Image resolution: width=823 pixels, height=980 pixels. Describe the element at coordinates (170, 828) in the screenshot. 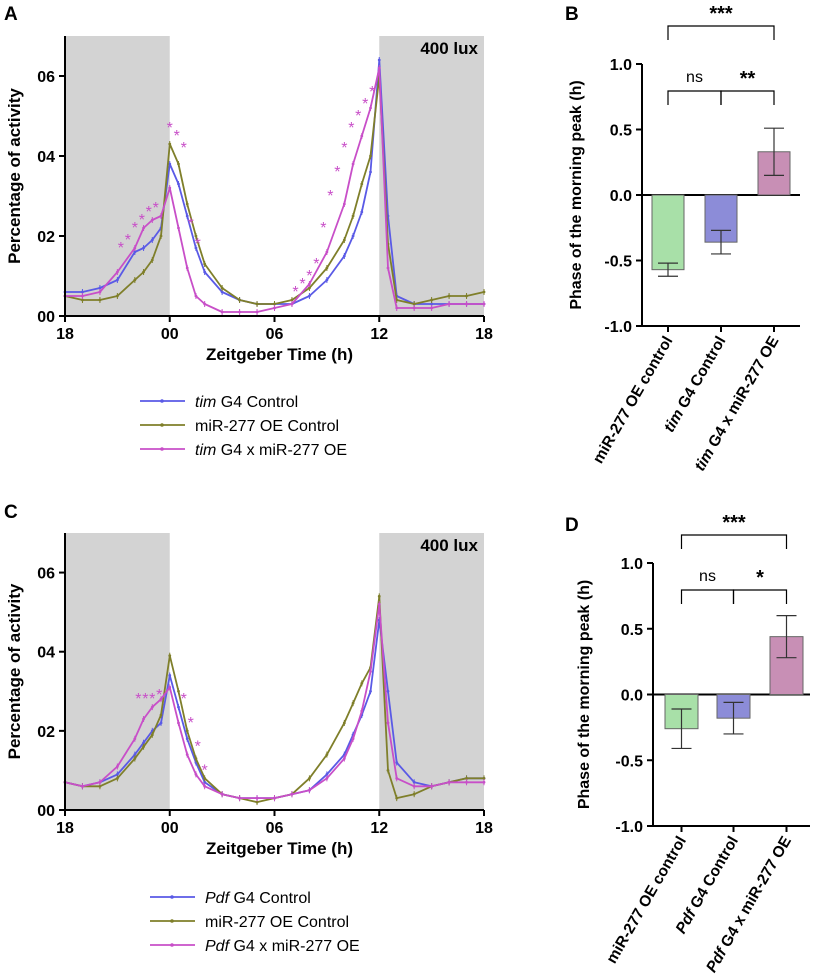

I see `c-x-tick-label: 00` at that location.